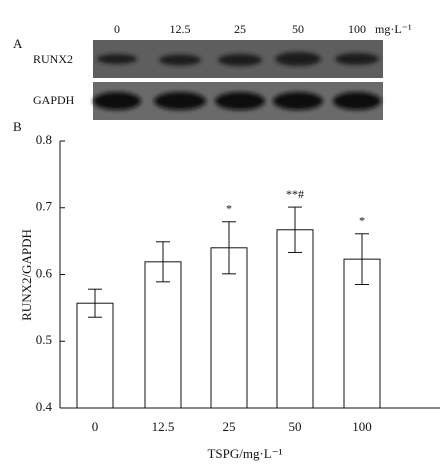  Describe the element at coordinates (240, 29) in the screenshot. I see `blot-lane-label: 25` at that location.